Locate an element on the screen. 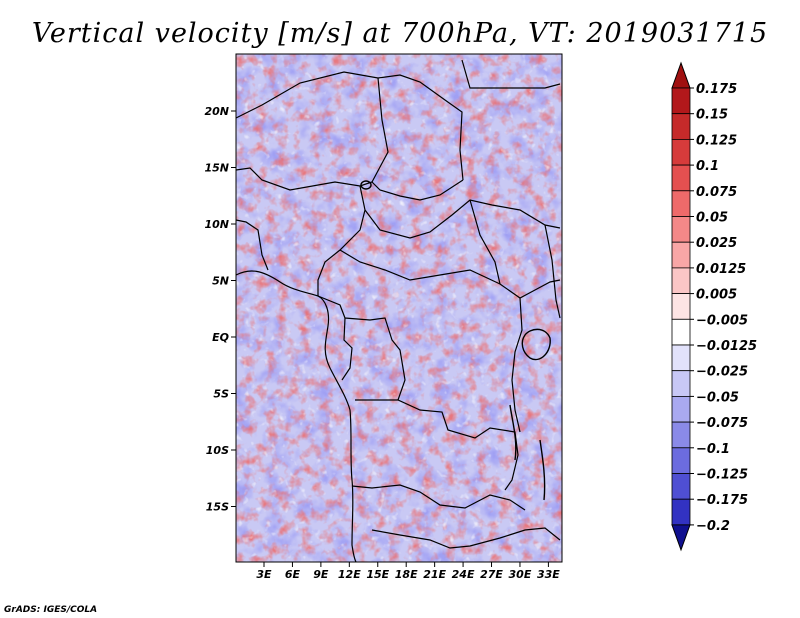 Image resolution: width=800 pixels, height=618 pixels. colorbar-label: 0.075 is located at coordinates (716, 192).